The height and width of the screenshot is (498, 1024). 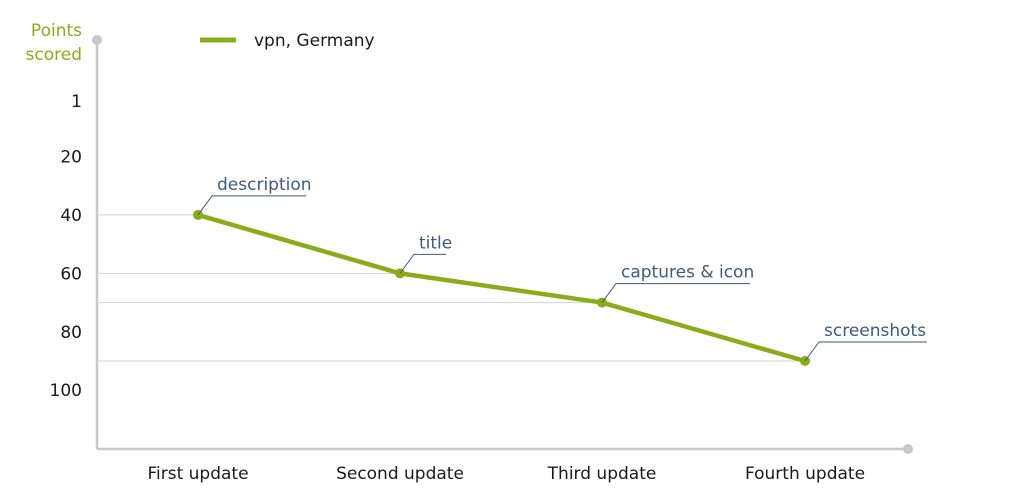 What do you see at coordinates (875, 331) in the screenshot?
I see `annotation-label: screenshots` at bounding box center [875, 331].